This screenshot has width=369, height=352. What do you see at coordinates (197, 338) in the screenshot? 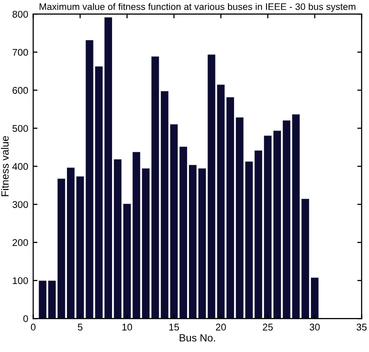
I see `x-axis-title: Bus No.` at bounding box center [197, 338].